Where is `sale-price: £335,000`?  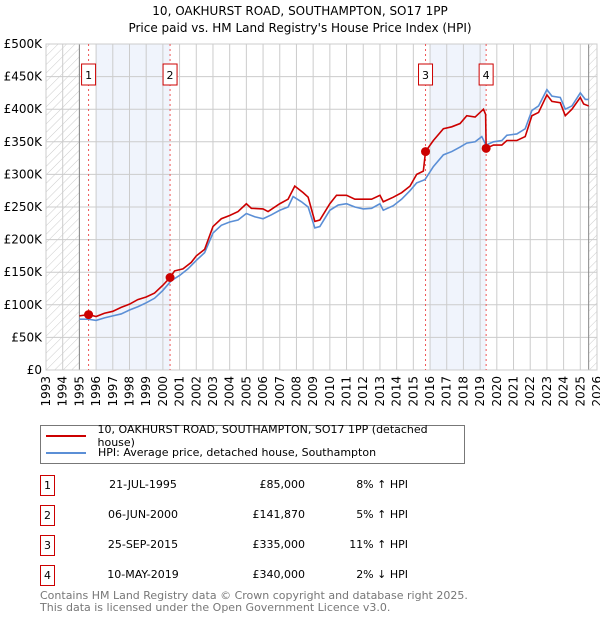 sale-price: £335,000 is located at coordinates (279, 544).